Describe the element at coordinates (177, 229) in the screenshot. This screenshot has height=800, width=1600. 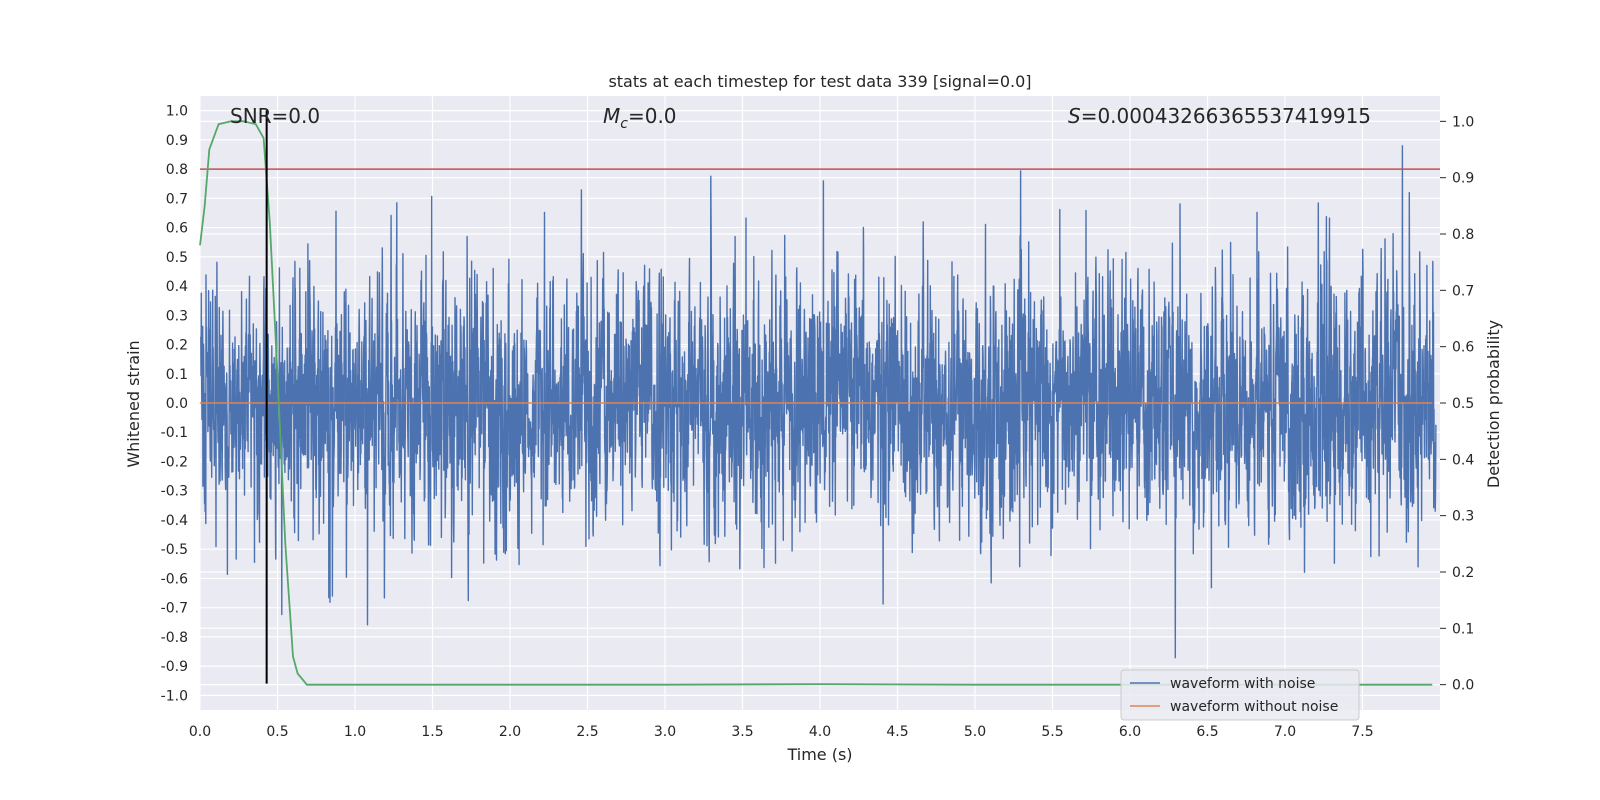
I see `y-tick-label: 0.6` at that location.